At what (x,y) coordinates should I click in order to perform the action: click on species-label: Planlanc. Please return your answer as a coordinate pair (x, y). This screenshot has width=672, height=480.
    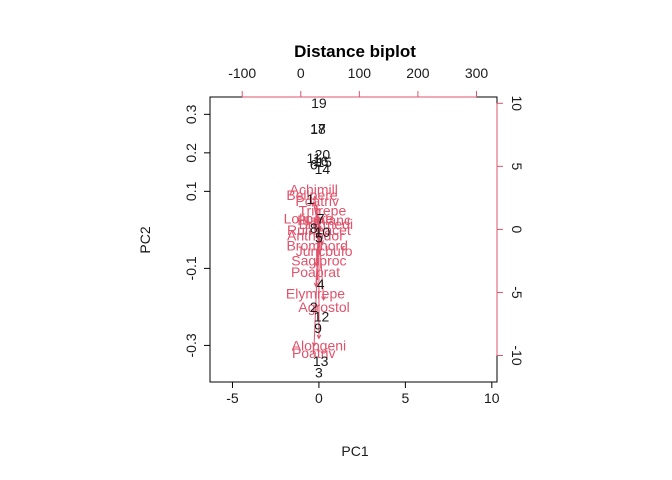
    Looking at the image, I should click on (324, 220).